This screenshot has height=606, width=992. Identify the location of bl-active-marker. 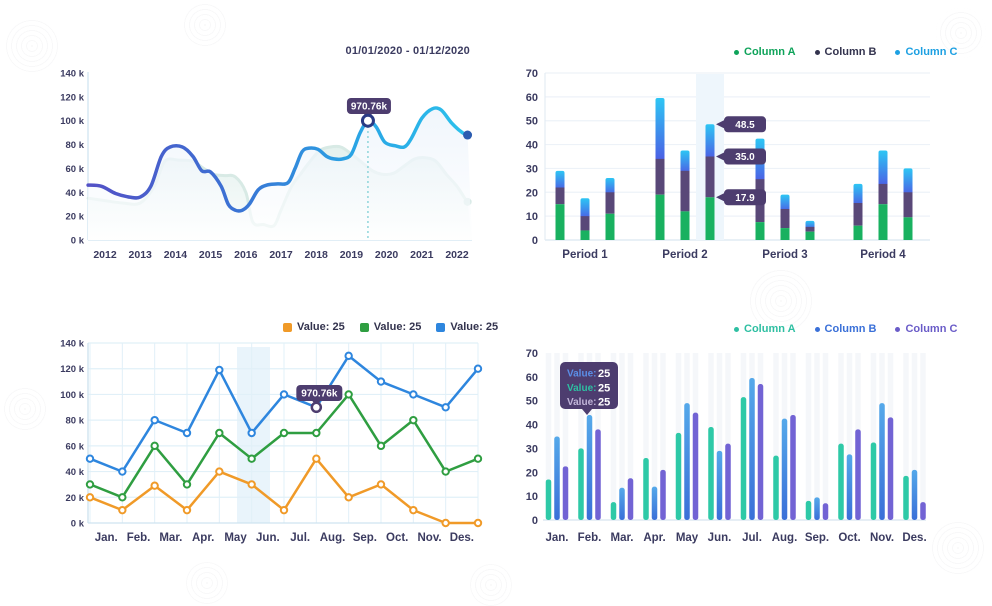
(316, 407).